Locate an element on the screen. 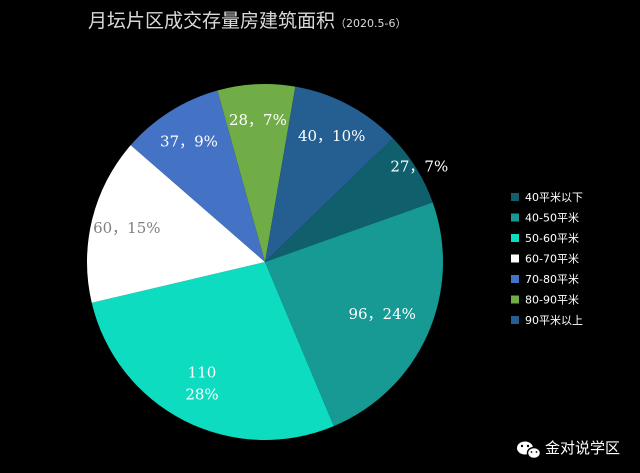 Image resolution: width=640 pixels, height=473 pixels. legend-item: 50-60平米 is located at coordinates (545, 238).